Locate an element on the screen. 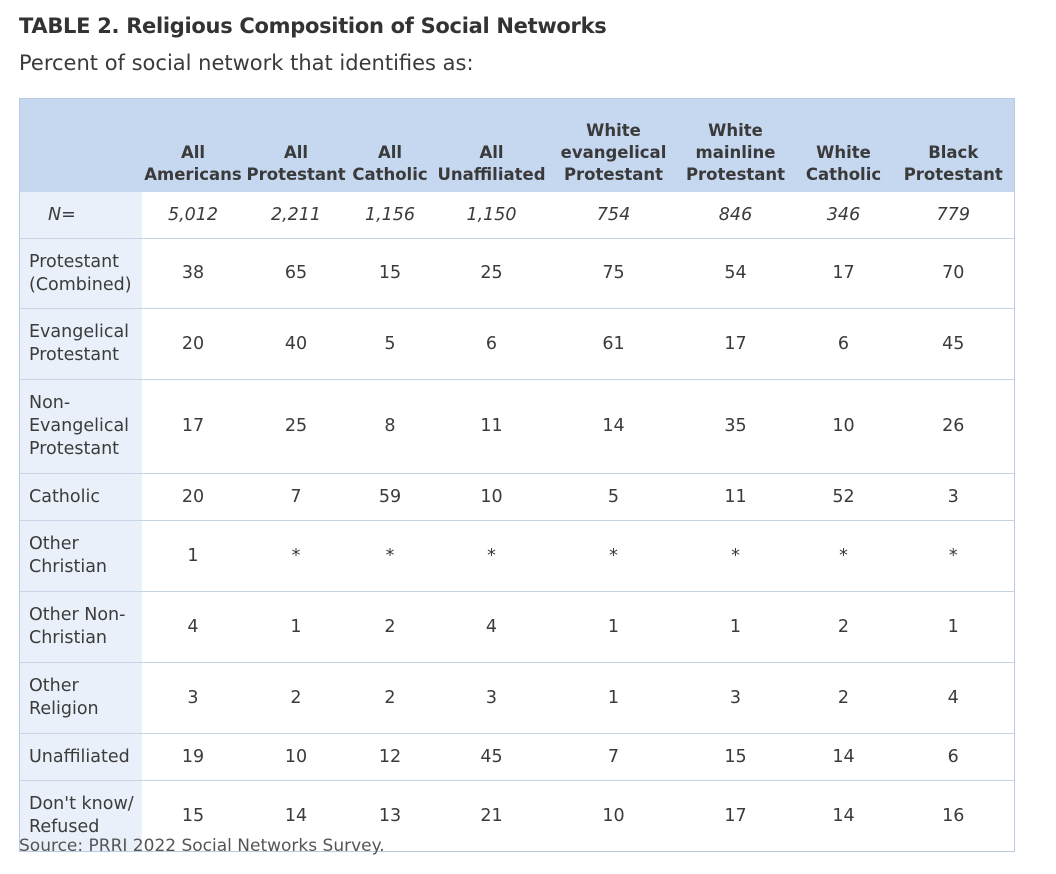  row-label: Catholic is located at coordinates (80, 497).